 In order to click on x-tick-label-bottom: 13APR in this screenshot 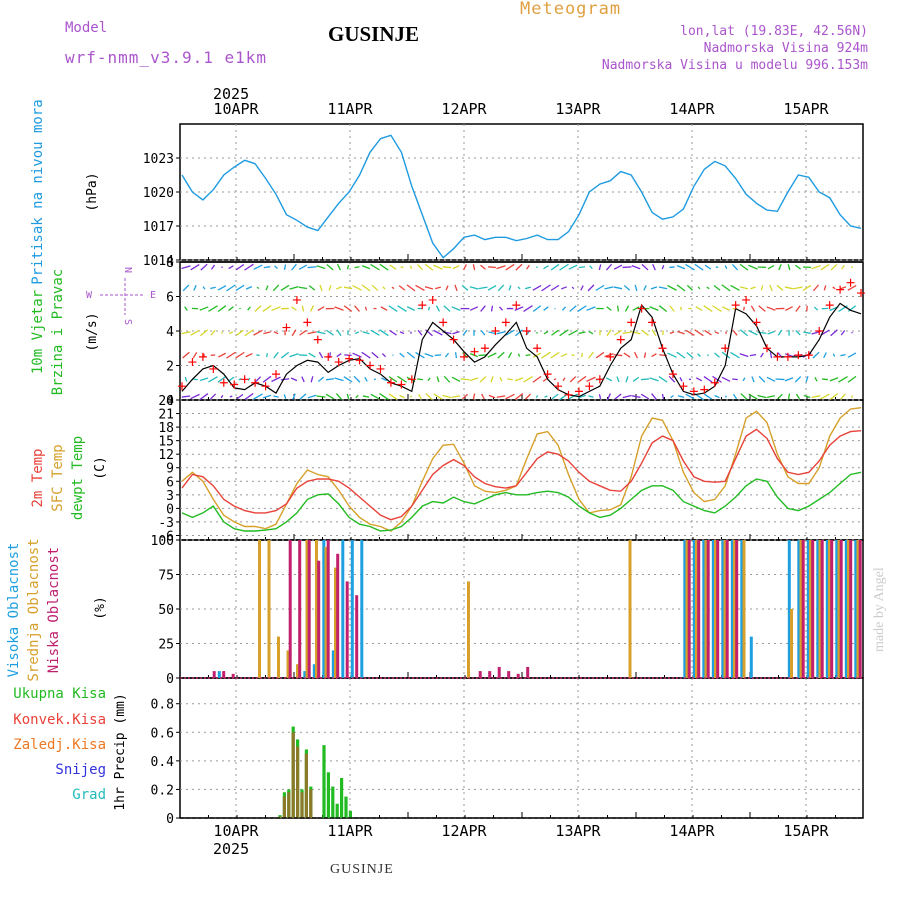, I will do `click(578, 831)`.